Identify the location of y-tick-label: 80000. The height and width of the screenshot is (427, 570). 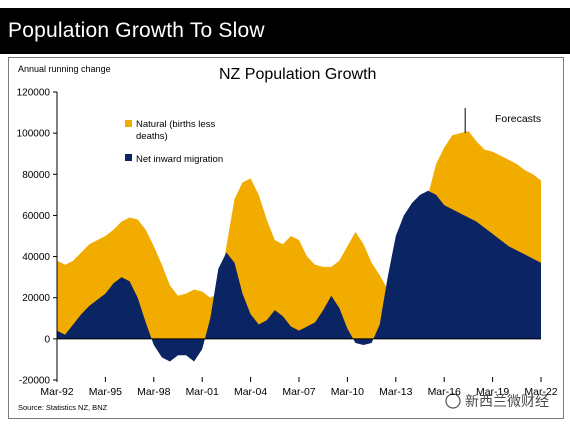
(36, 175).